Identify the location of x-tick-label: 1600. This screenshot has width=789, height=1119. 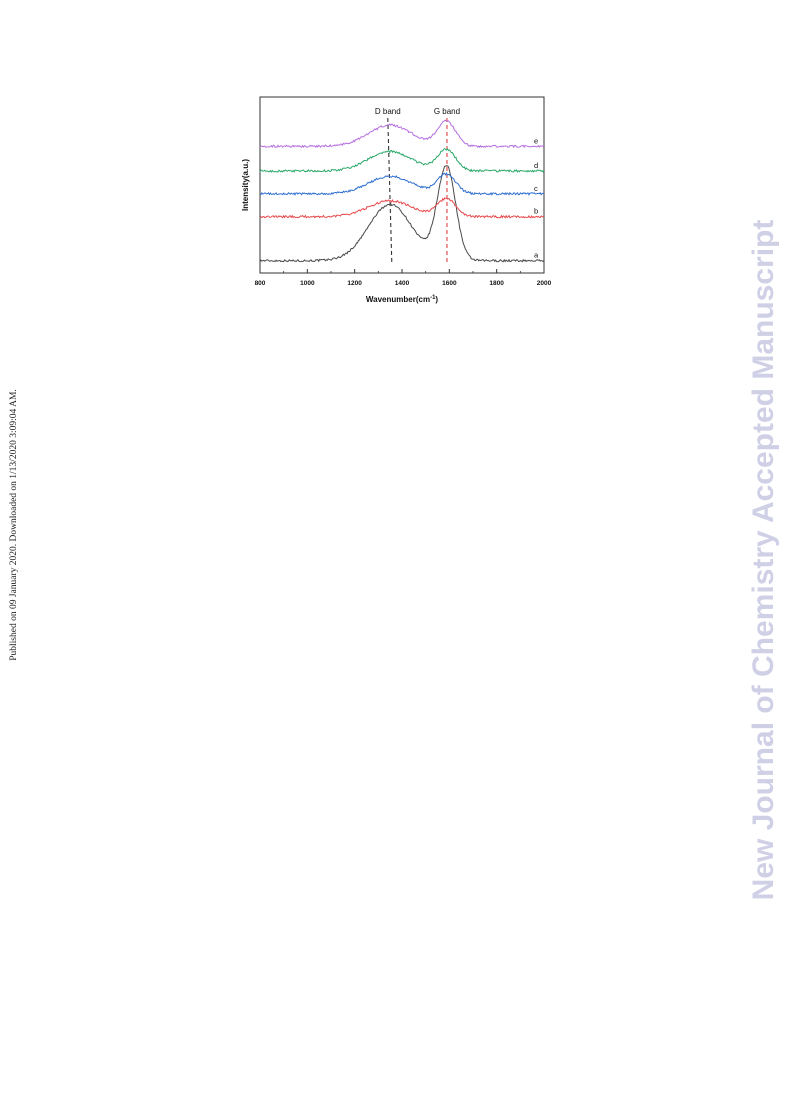
(449, 283).